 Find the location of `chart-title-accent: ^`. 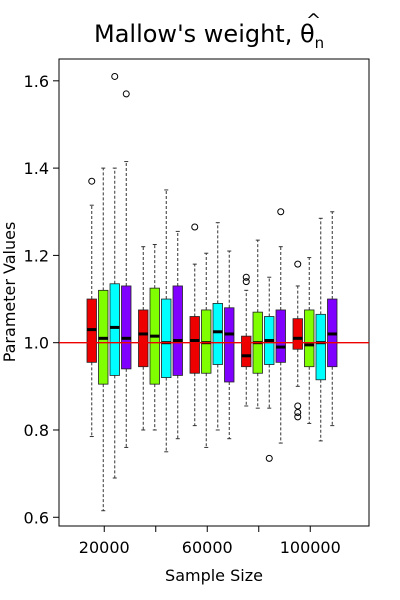

chart-title-accent: ^ is located at coordinates (313, 20).